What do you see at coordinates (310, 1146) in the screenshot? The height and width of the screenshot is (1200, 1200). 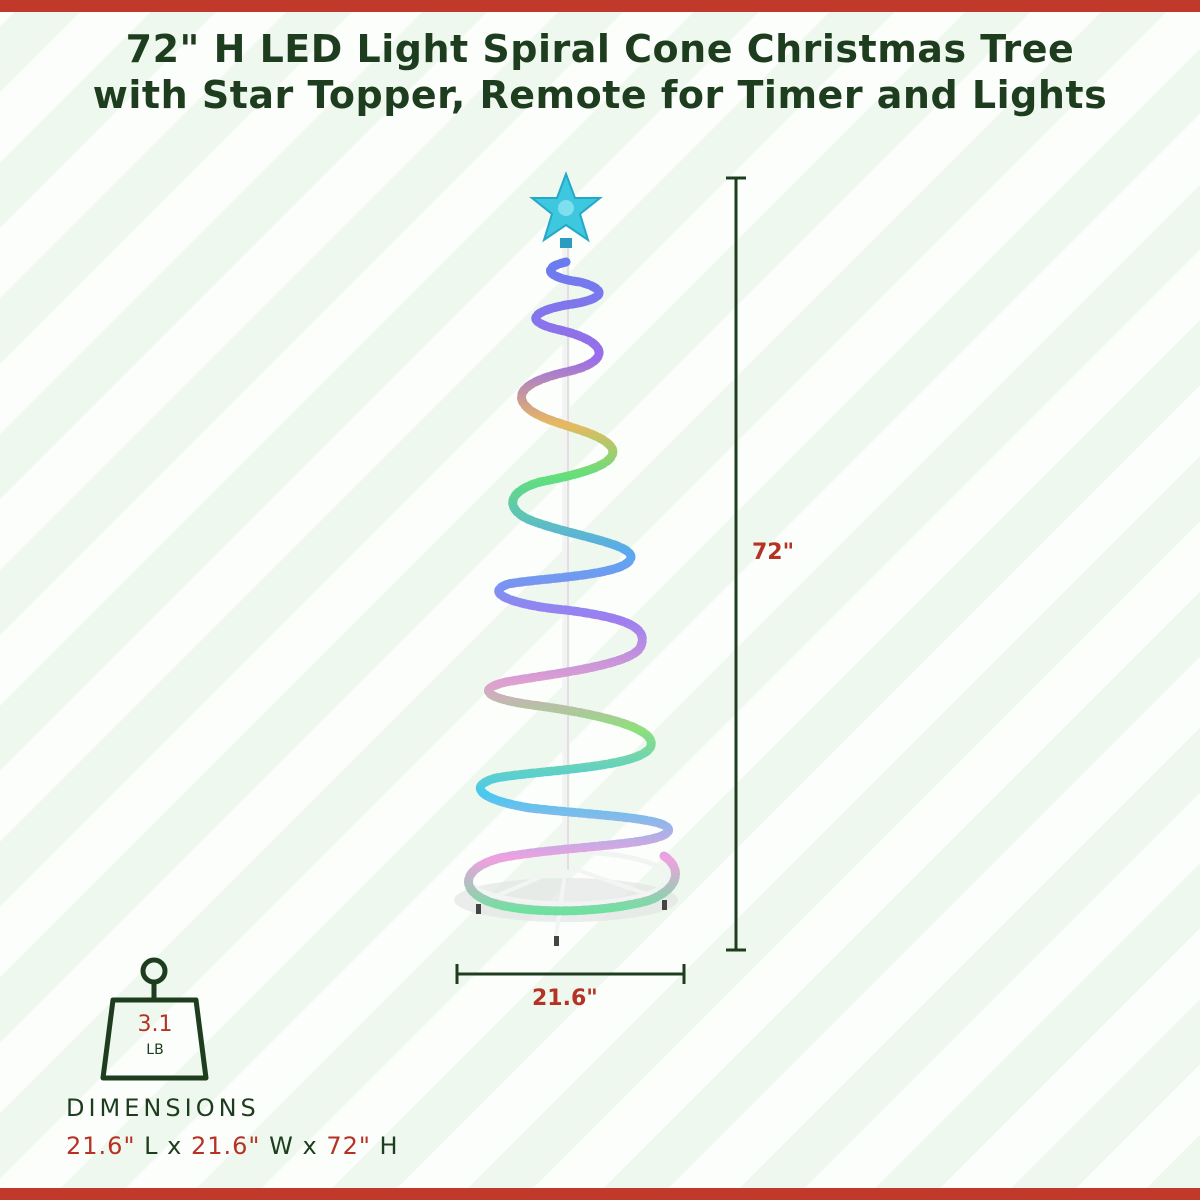 I see `separator-2: x` at bounding box center [310, 1146].